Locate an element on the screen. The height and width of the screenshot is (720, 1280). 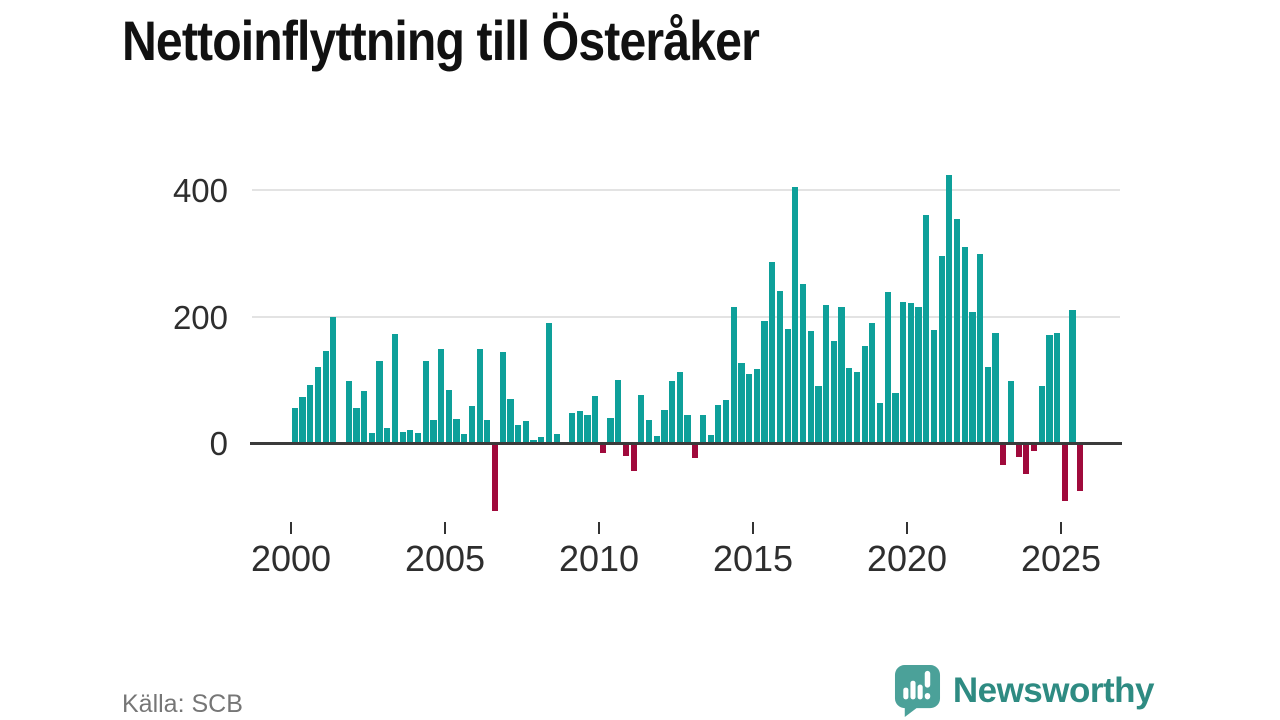
x-tick-label: 2020 is located at coordinates (907, 558).